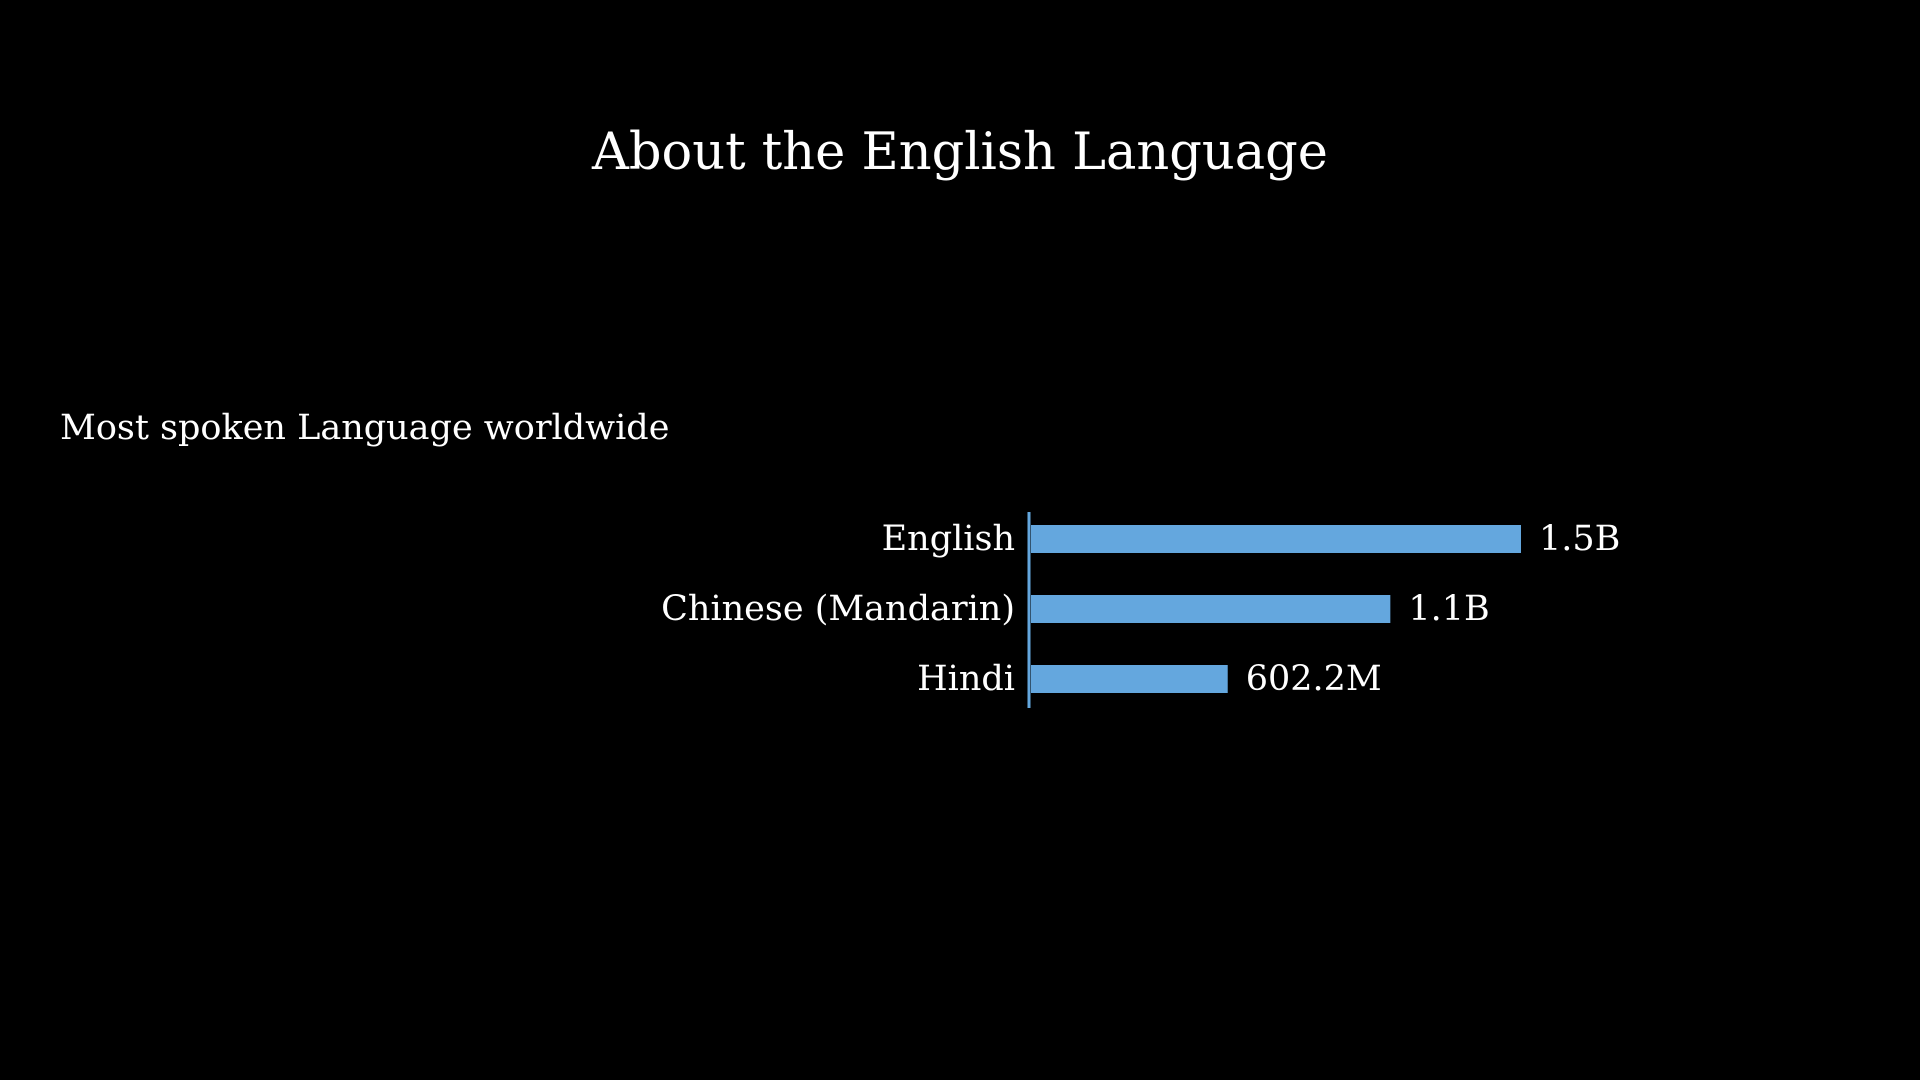 The image size is (1920, 1080). Describe the element at coordinates (966, 679) in the screenshot. I see `category-label: Hindi` at that location.